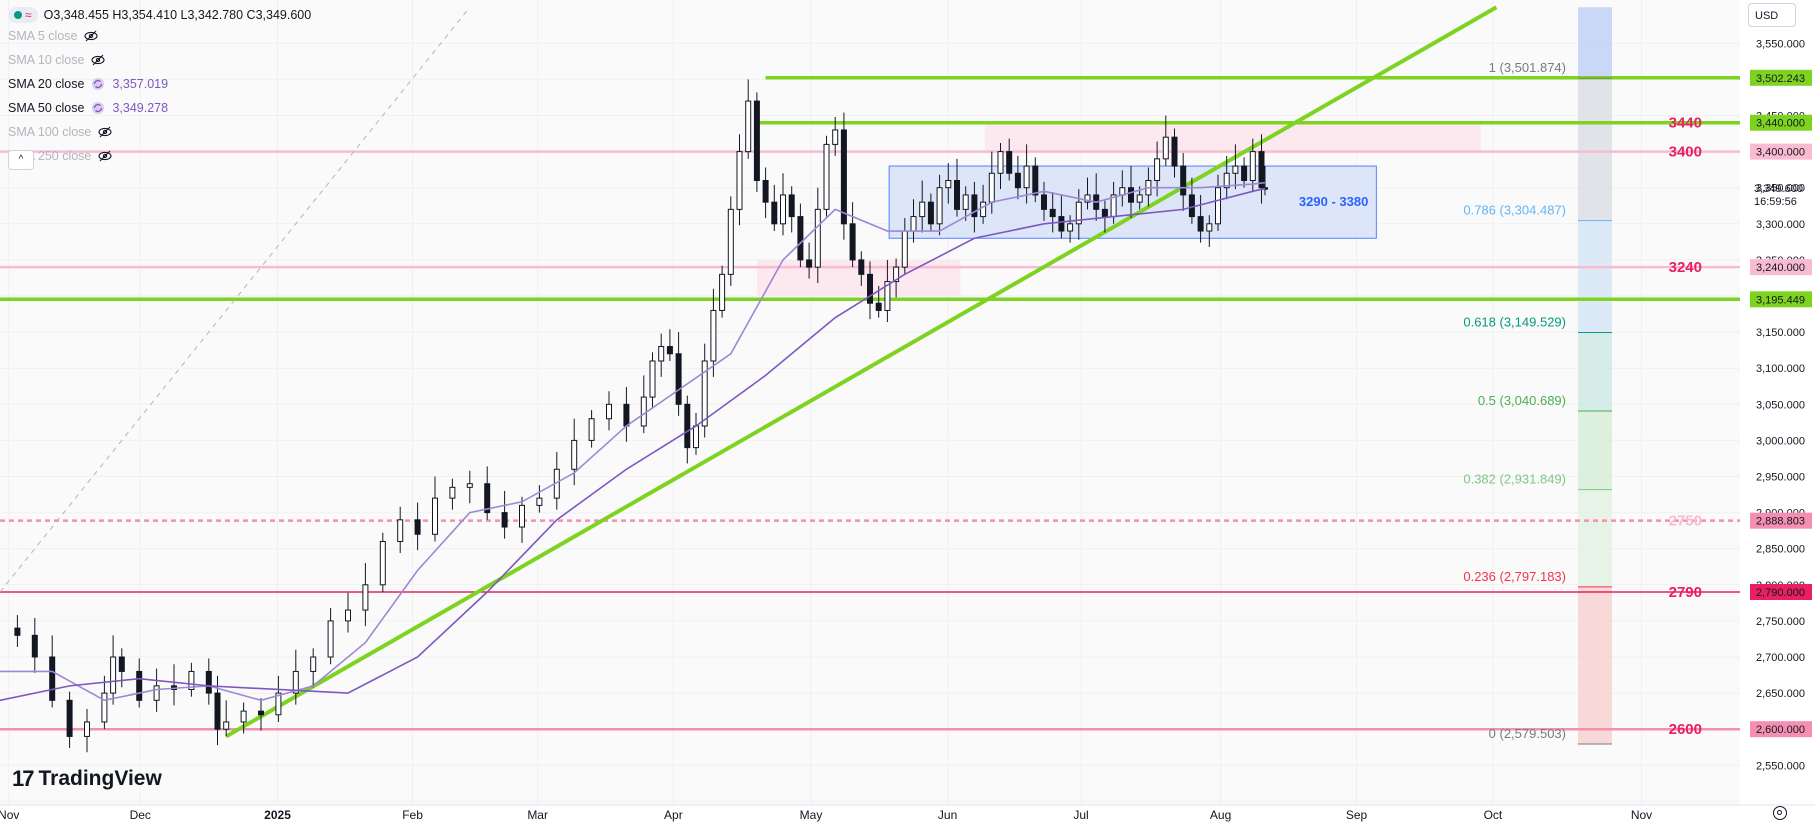 This screenshot has height=828, width=1815. What do you see at coordinates (1780, 333) in the screenshot?
I see `price-tick-label: 3,150.000` at bounding box center [1780, 333].